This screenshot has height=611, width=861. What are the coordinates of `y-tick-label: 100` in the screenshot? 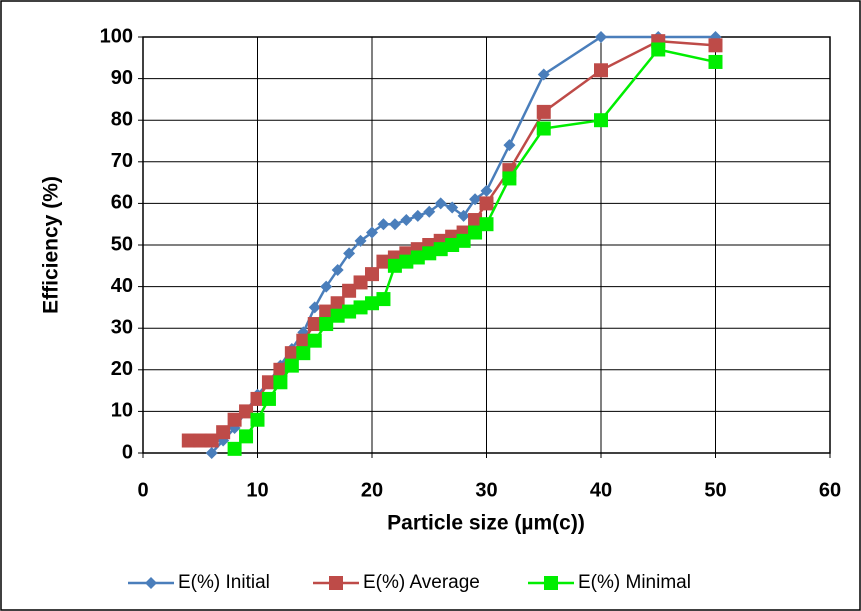 It's located at (116, 36).